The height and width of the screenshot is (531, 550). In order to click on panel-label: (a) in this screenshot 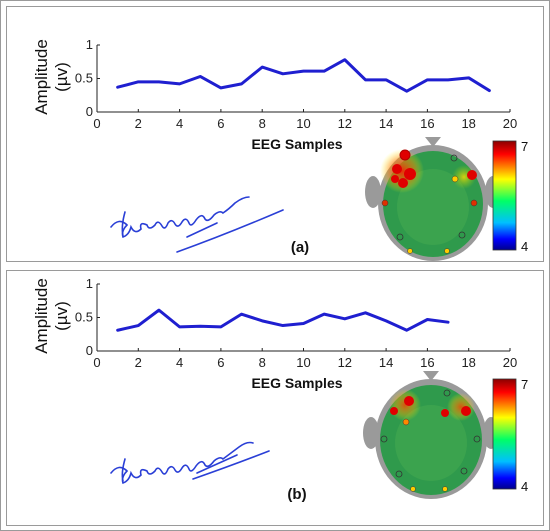, I will do `click(300, 247)`.